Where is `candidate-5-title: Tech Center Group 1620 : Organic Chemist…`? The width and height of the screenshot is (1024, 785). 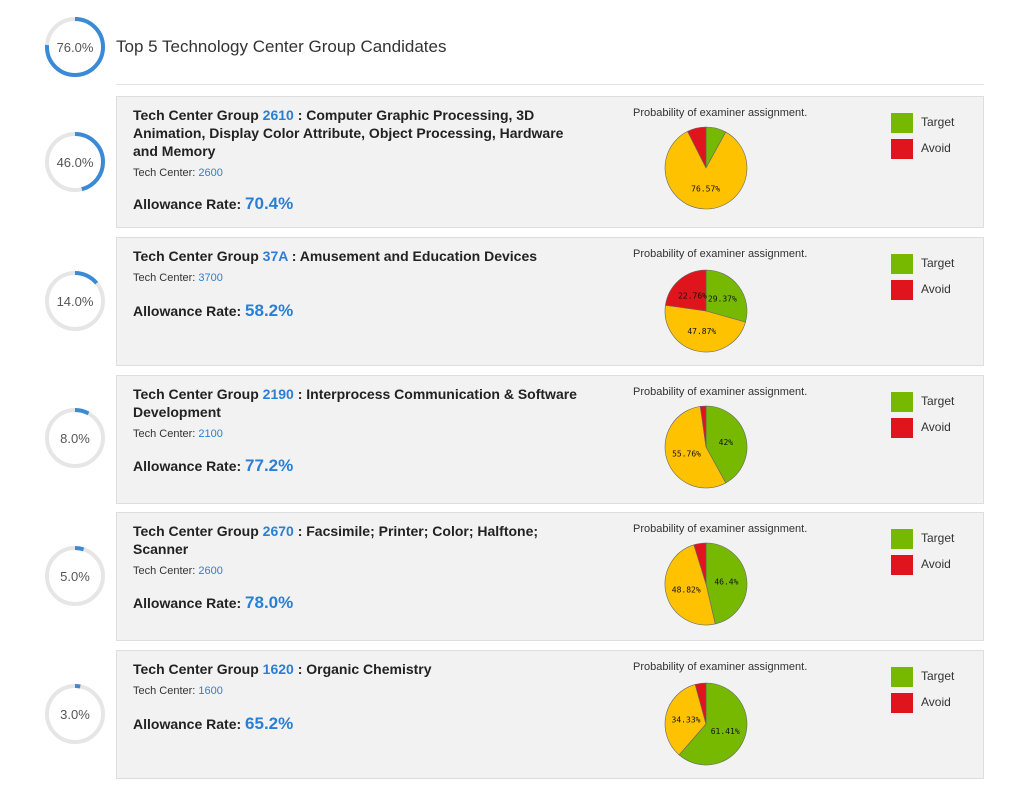
candidate-5-title: Tech Center Group 1620 : Organic Chemist… is located at coordinates (358, 669).